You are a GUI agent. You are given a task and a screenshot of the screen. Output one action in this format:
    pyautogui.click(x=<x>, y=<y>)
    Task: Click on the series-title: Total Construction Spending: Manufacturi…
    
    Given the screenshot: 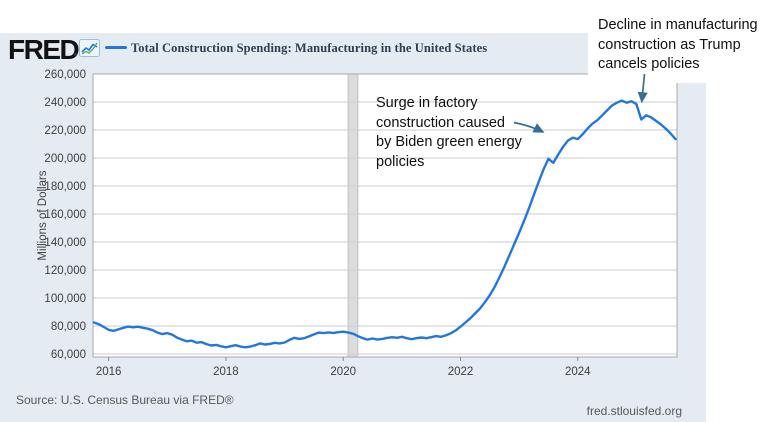 What is the action you would take?
    pyautogui.click(x=309, y=48)
    